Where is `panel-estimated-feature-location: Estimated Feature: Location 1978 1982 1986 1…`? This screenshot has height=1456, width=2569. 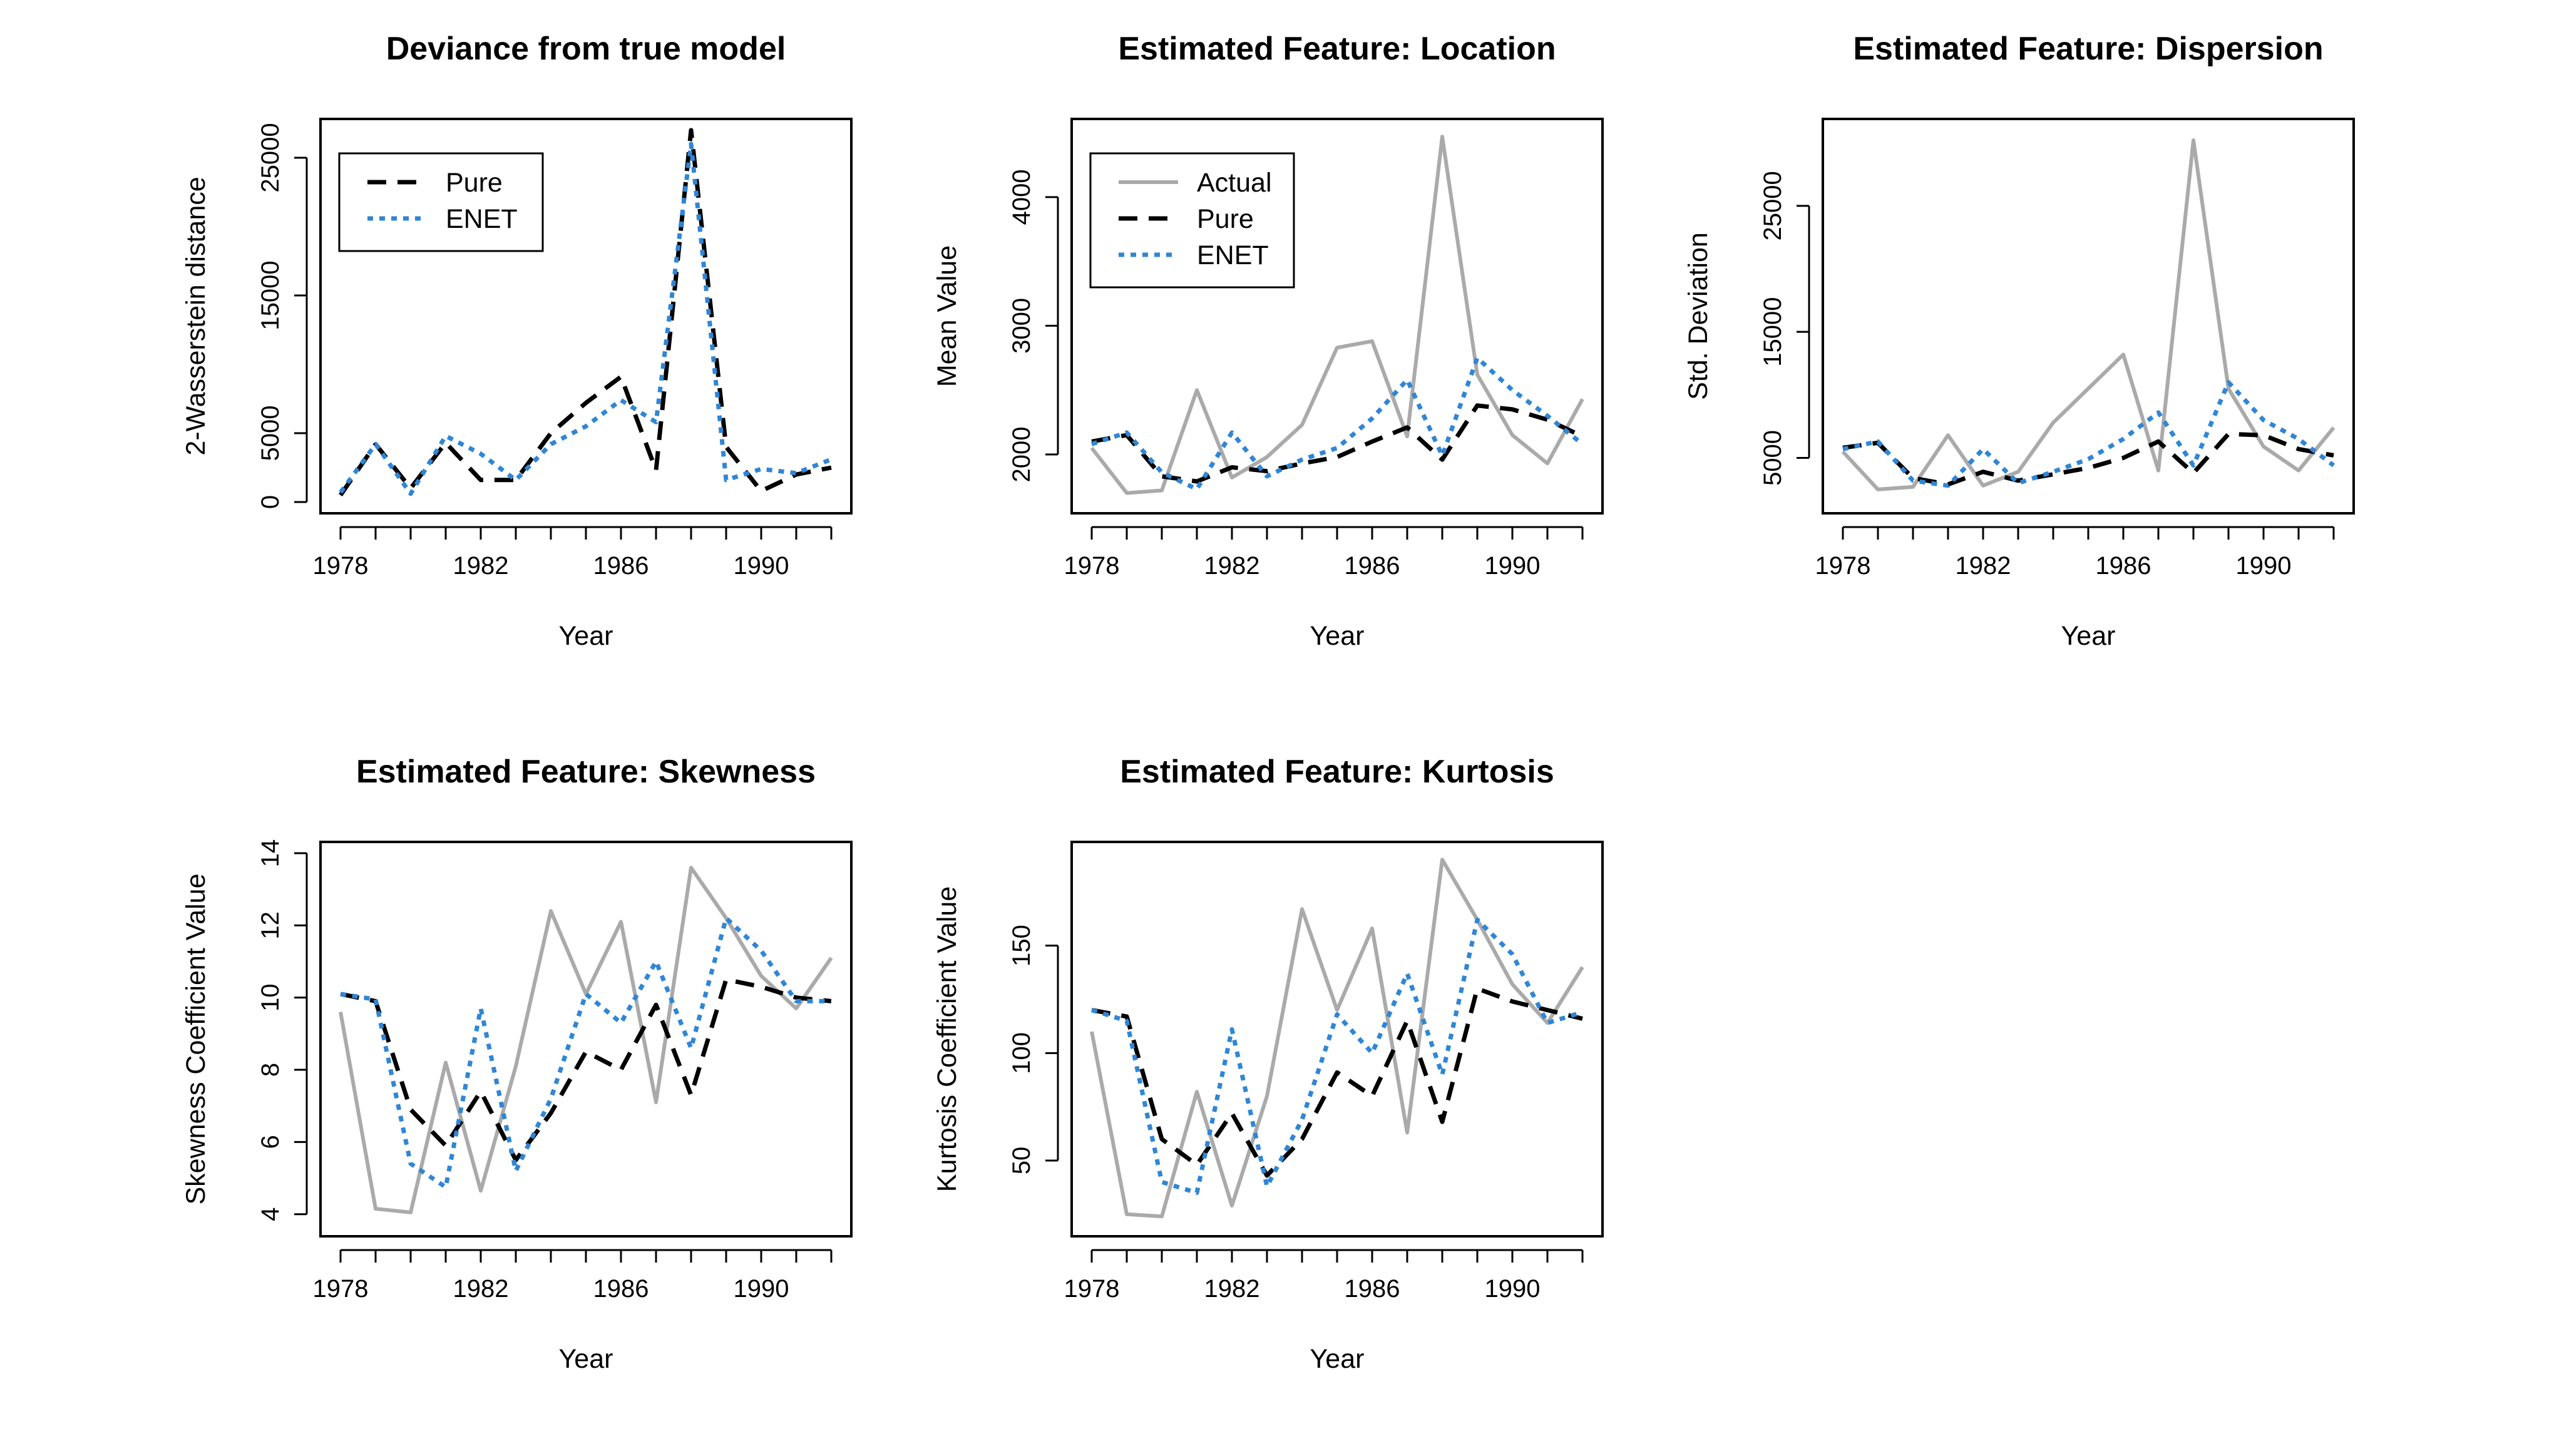
panel-estimated-feature-location: Estimated Feature: Location 1978 1982 1986 1… is located at coordinates (1268, 341).